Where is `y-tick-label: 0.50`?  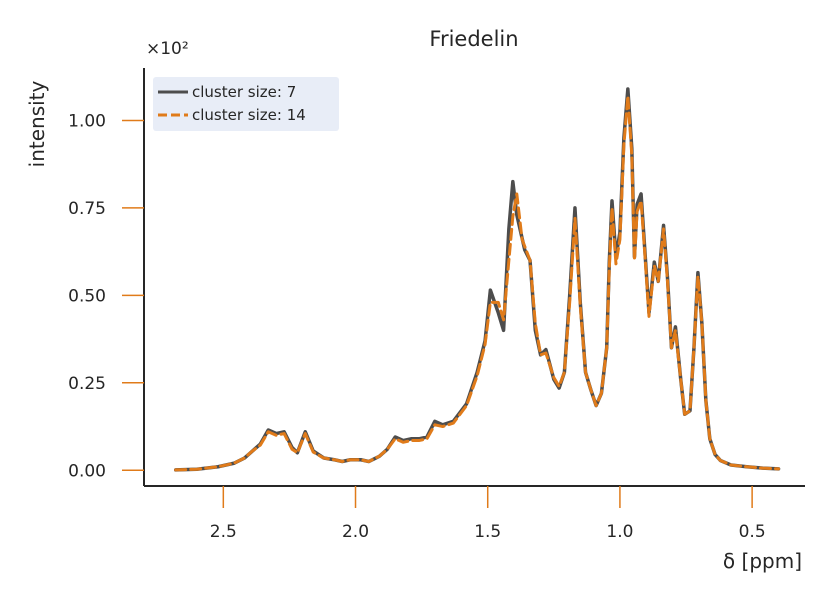 y-tick-label: 0.50 is located at coordinates (87, 296).